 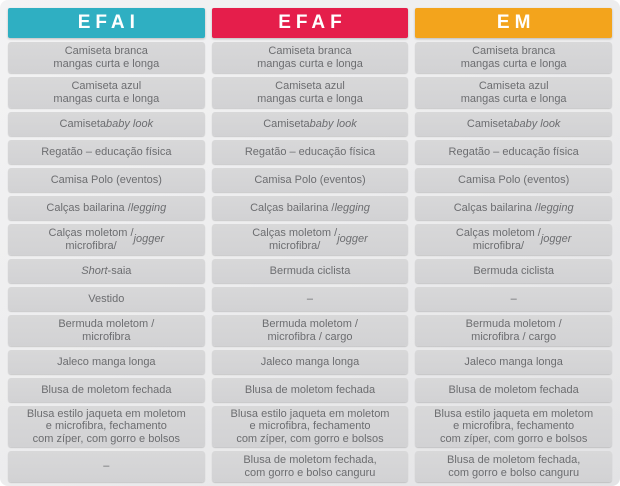 I want to click on column-header-em: EM, so click(x=513, y=23).